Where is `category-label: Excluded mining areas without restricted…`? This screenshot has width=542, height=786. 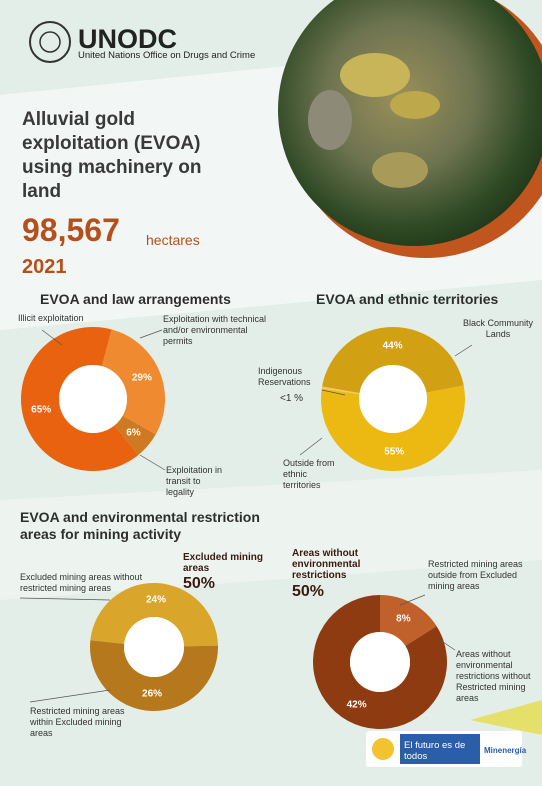
category-label: Excluded mining areas without restricted… is located at coordinates (81, 582).